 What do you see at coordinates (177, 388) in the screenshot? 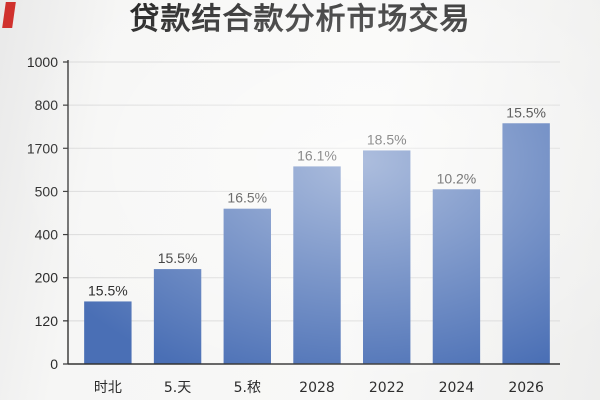
I see `x-tick-label: 5.天` at bounding box center [177, 388].